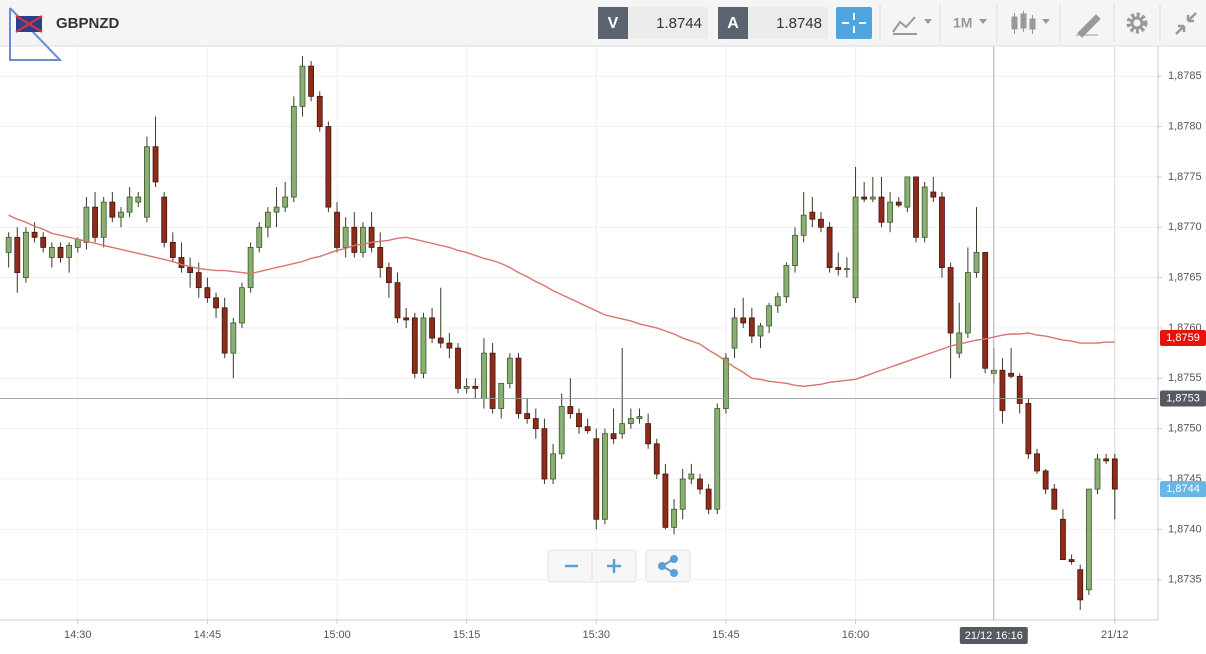 The height and width of the screenshot is (654, 1206). What do you see at coordinates (679, 23) in the screenshot?
I see `sell-price: 1.8744` at bounding box center [679, 23].